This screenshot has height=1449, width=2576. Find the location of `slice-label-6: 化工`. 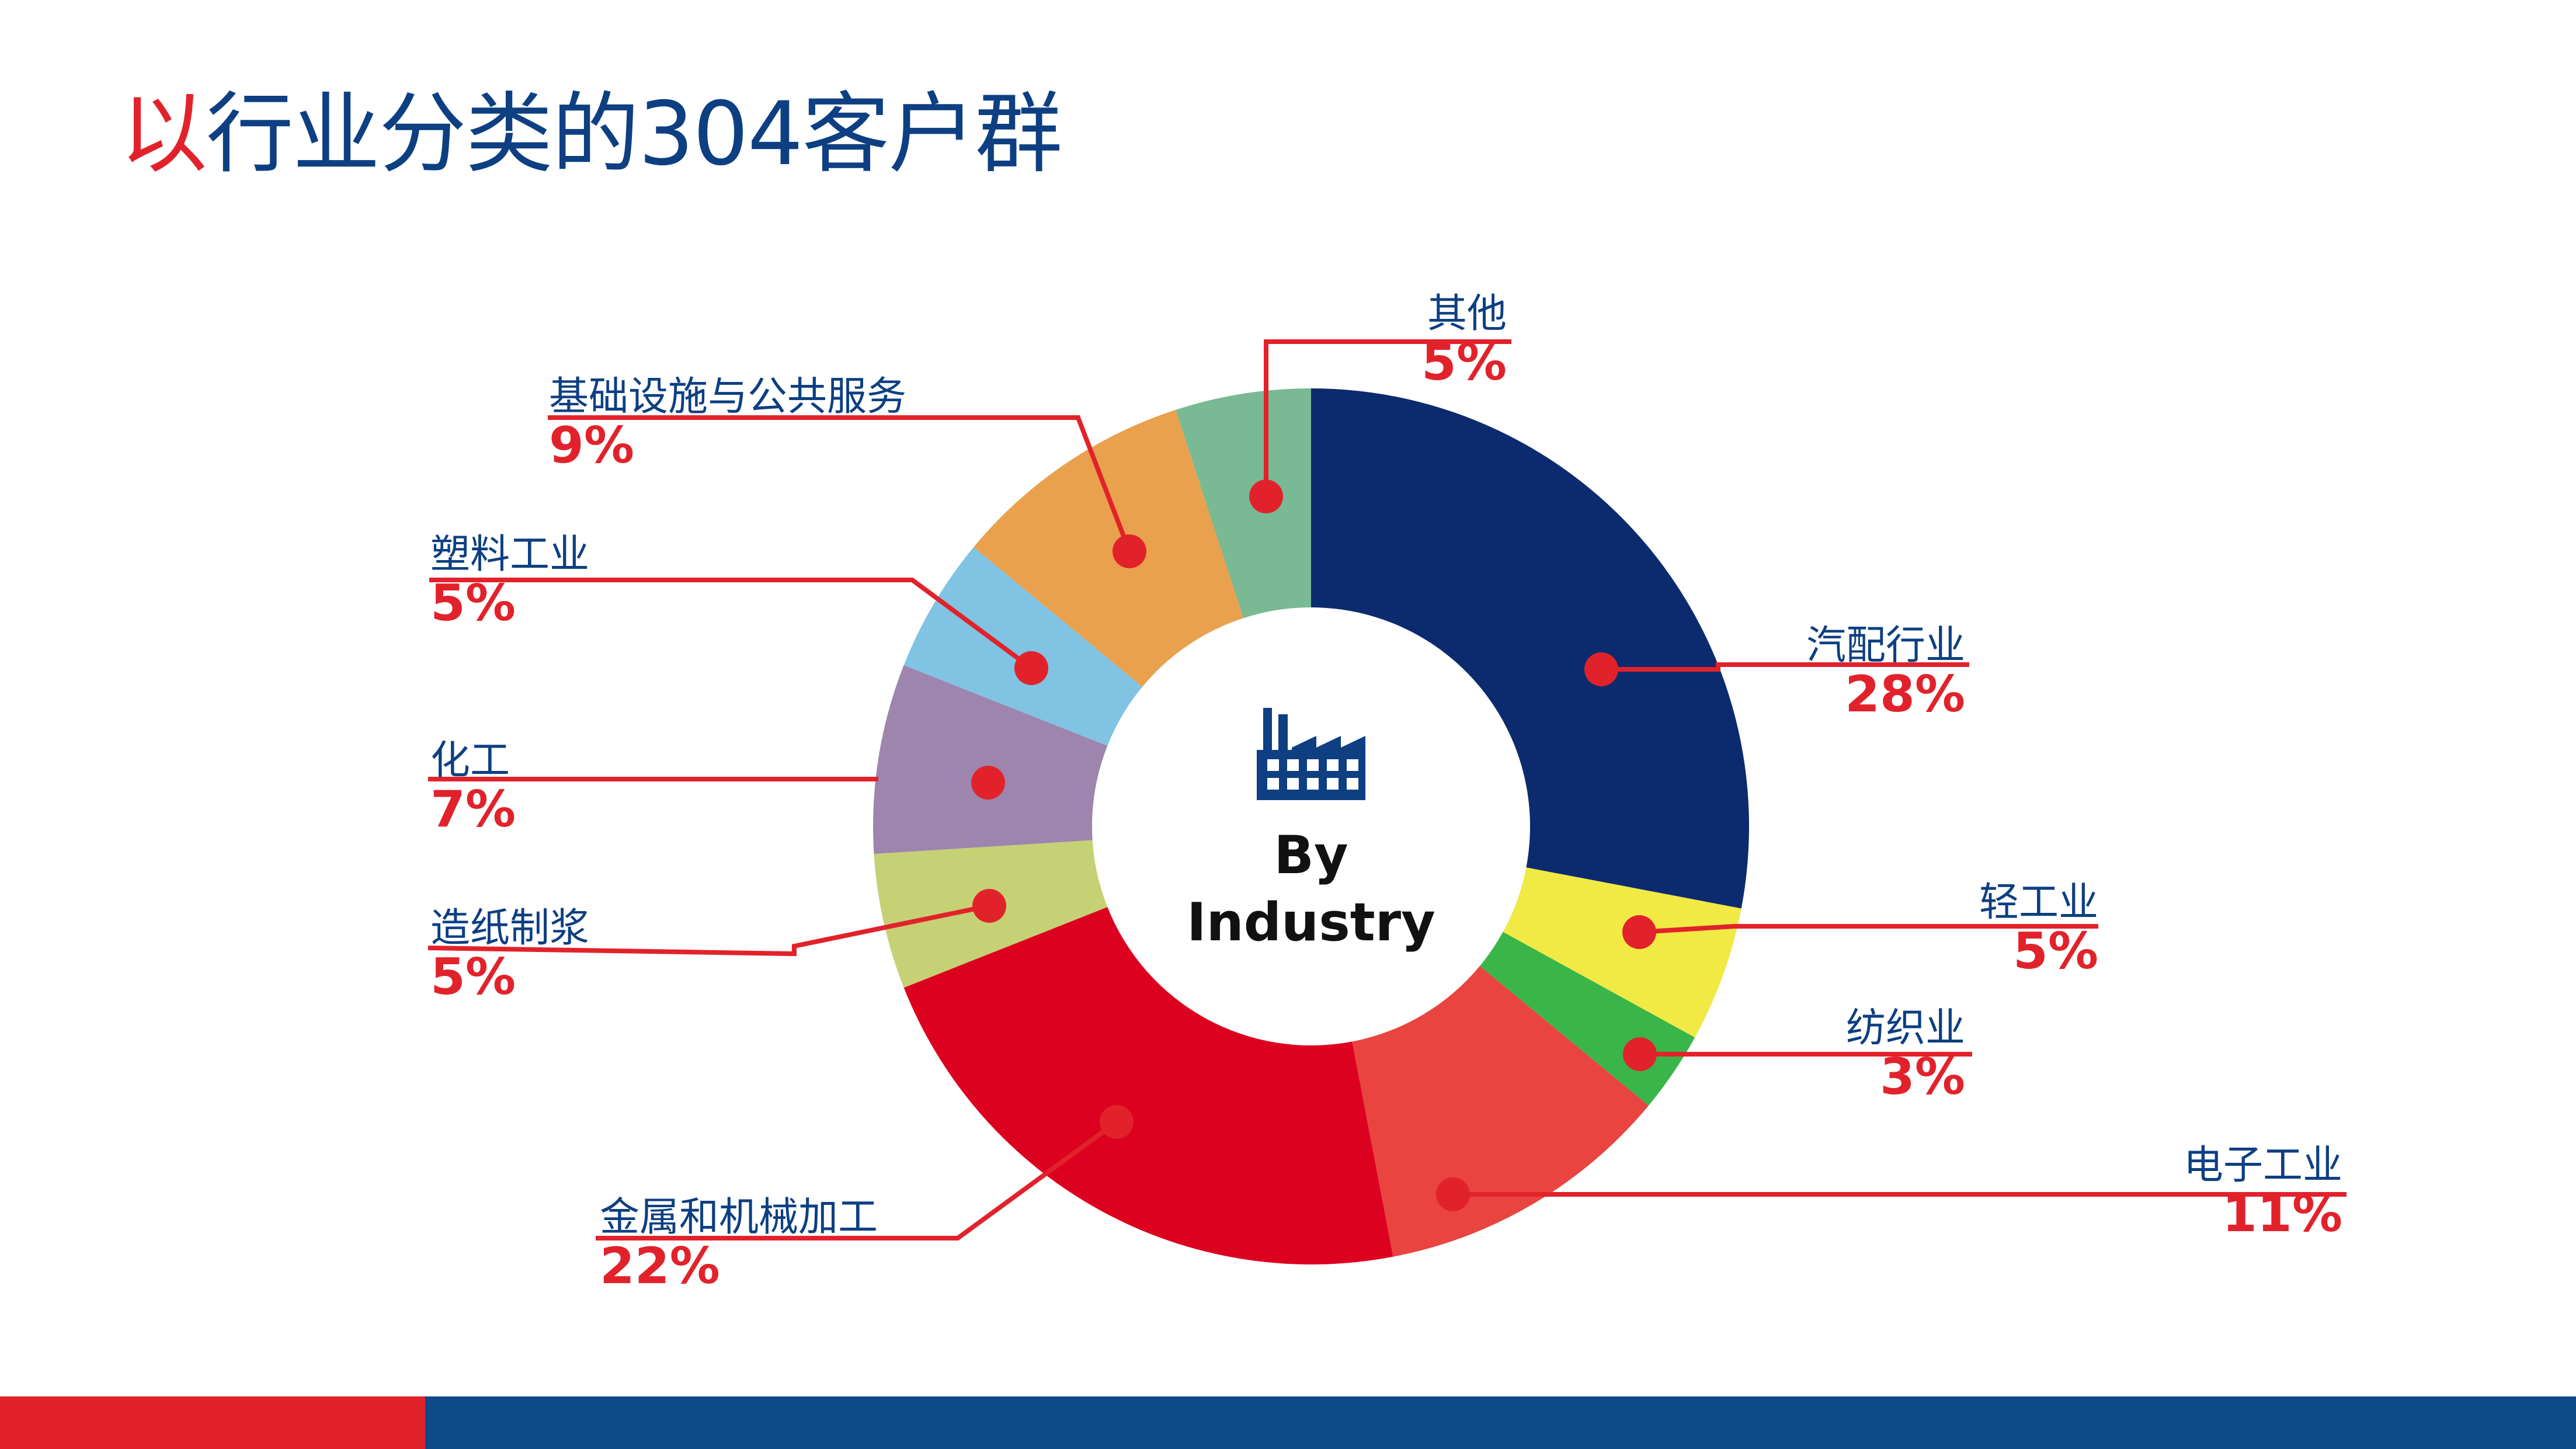

slice-label-6: 化工 is located at coordinates (470, 761).